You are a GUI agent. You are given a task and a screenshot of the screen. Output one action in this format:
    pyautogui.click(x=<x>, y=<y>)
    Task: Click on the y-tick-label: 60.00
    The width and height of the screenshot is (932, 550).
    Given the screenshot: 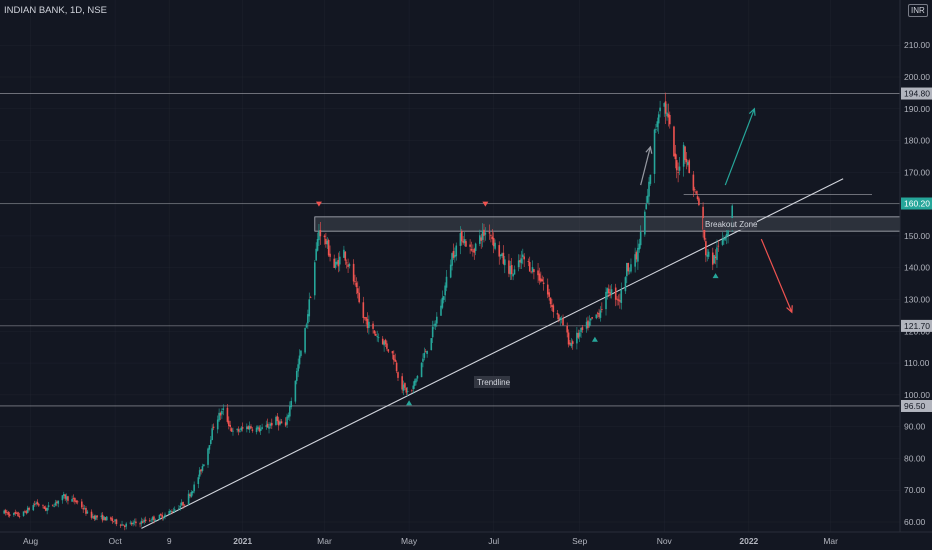 What is the action you would take?
    pyautogui.click(x=915, y=522)
    